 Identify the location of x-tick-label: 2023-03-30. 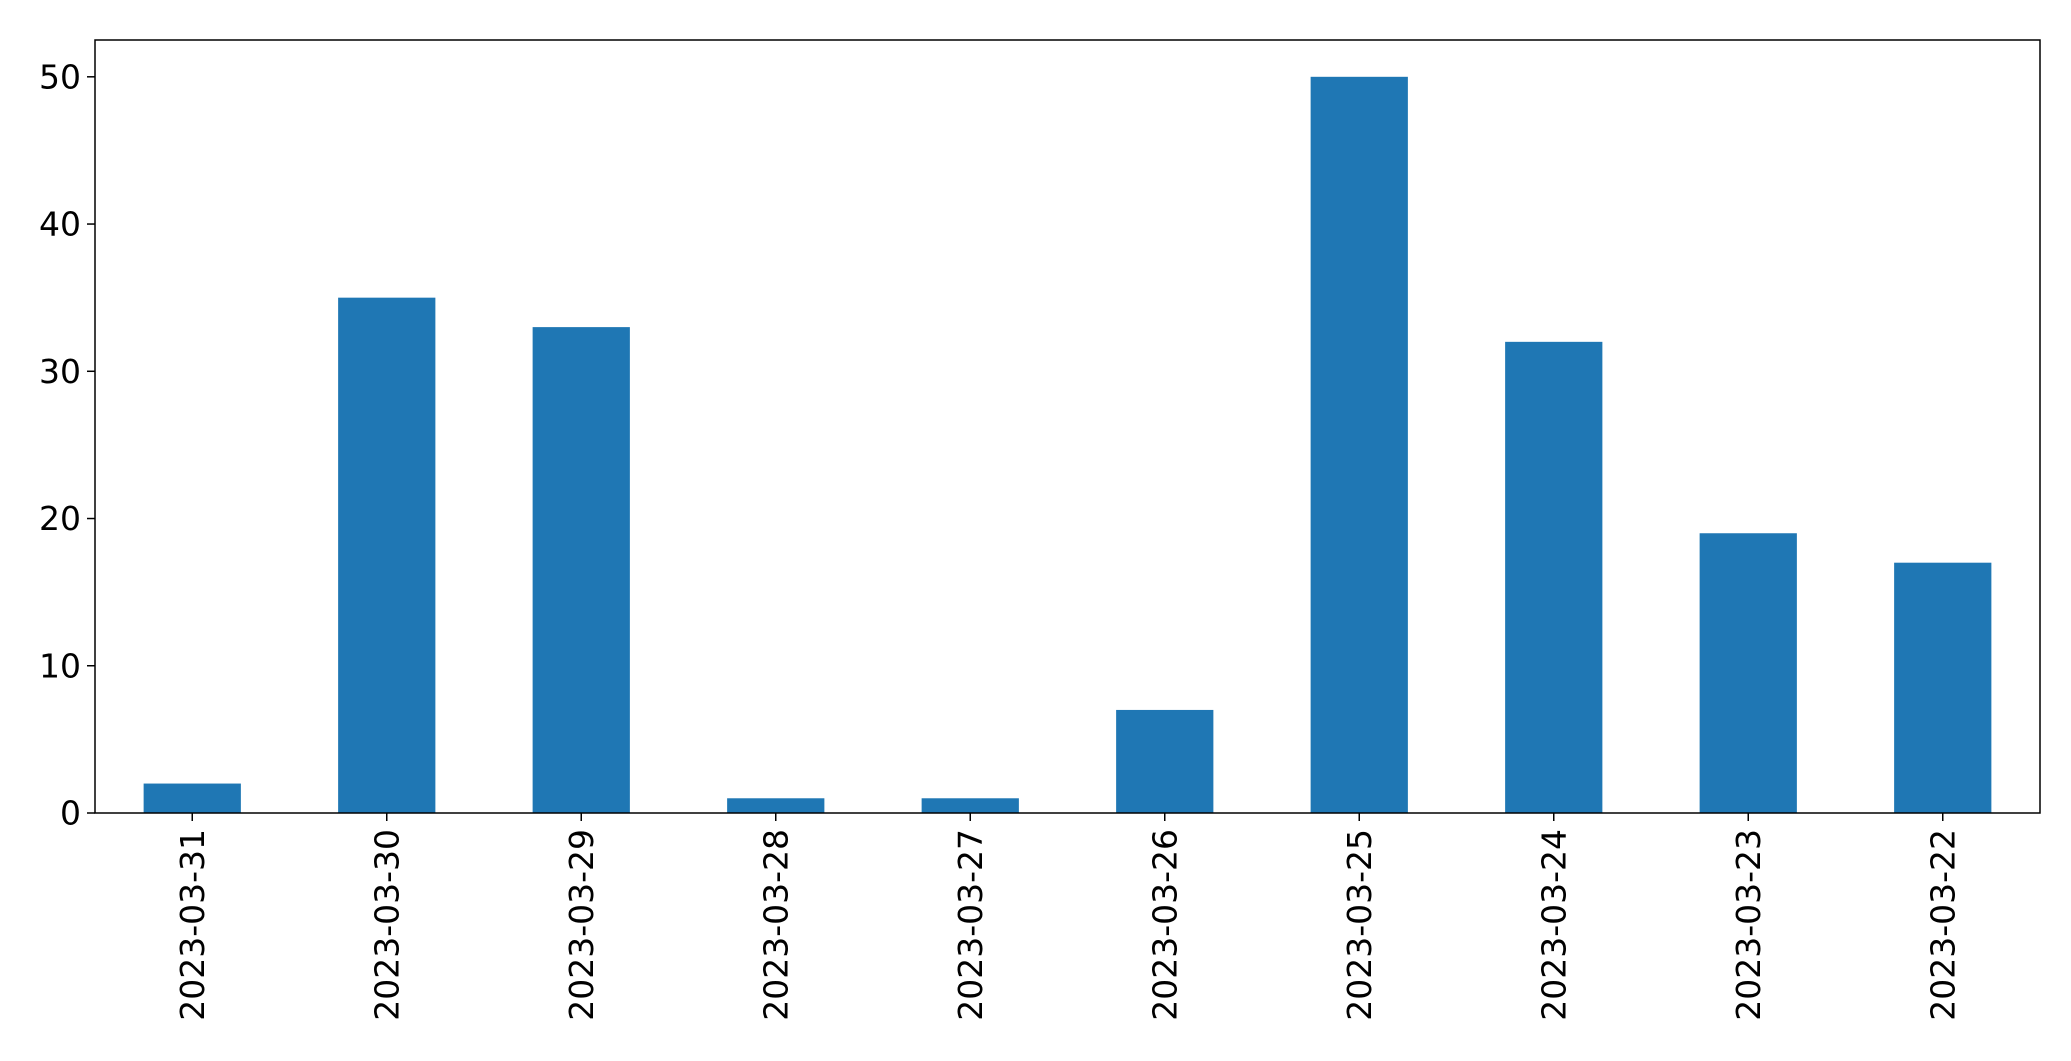
(386, 925).